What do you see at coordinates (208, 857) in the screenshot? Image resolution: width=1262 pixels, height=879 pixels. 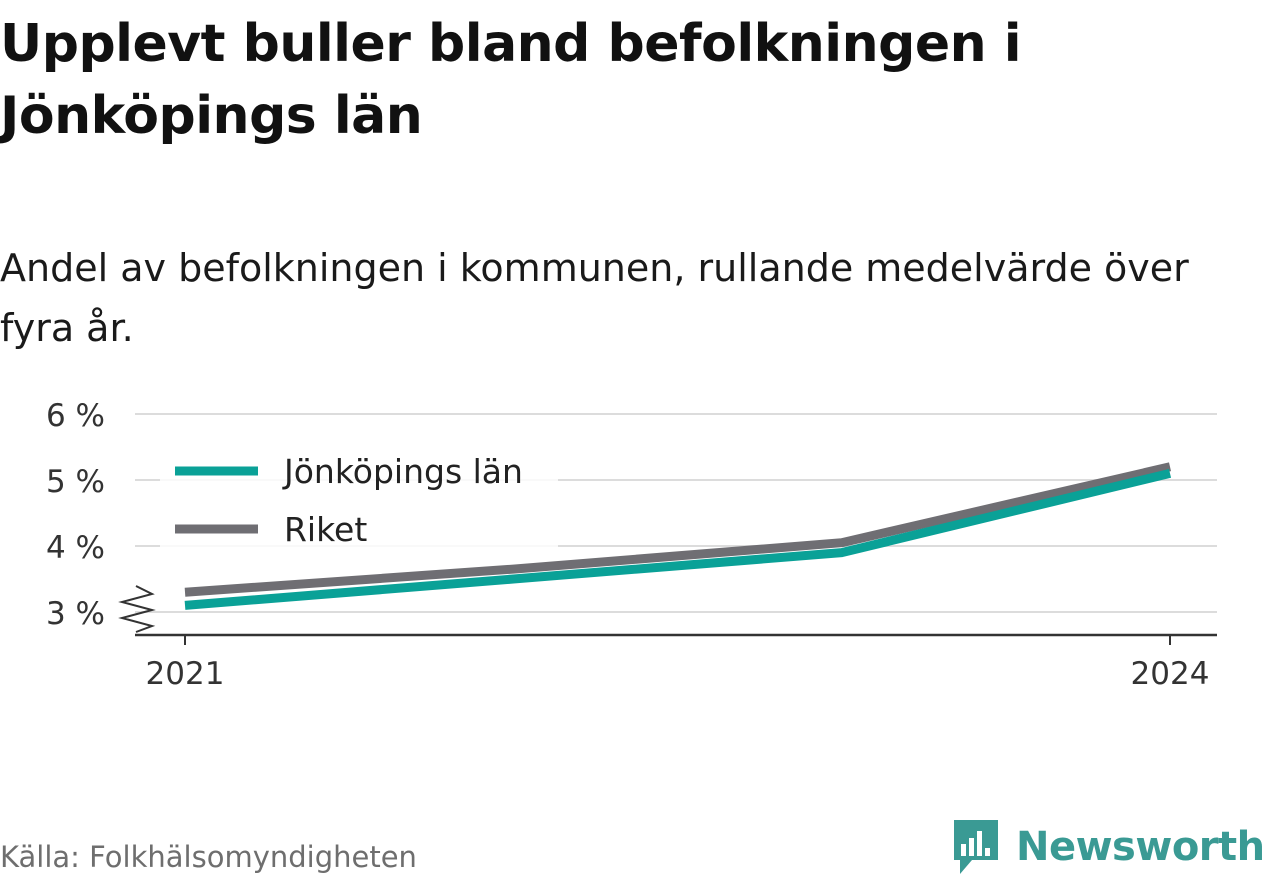 I see `source-note: Källa: Folkhälsomyndigheten` at bounding box center [208, 857].